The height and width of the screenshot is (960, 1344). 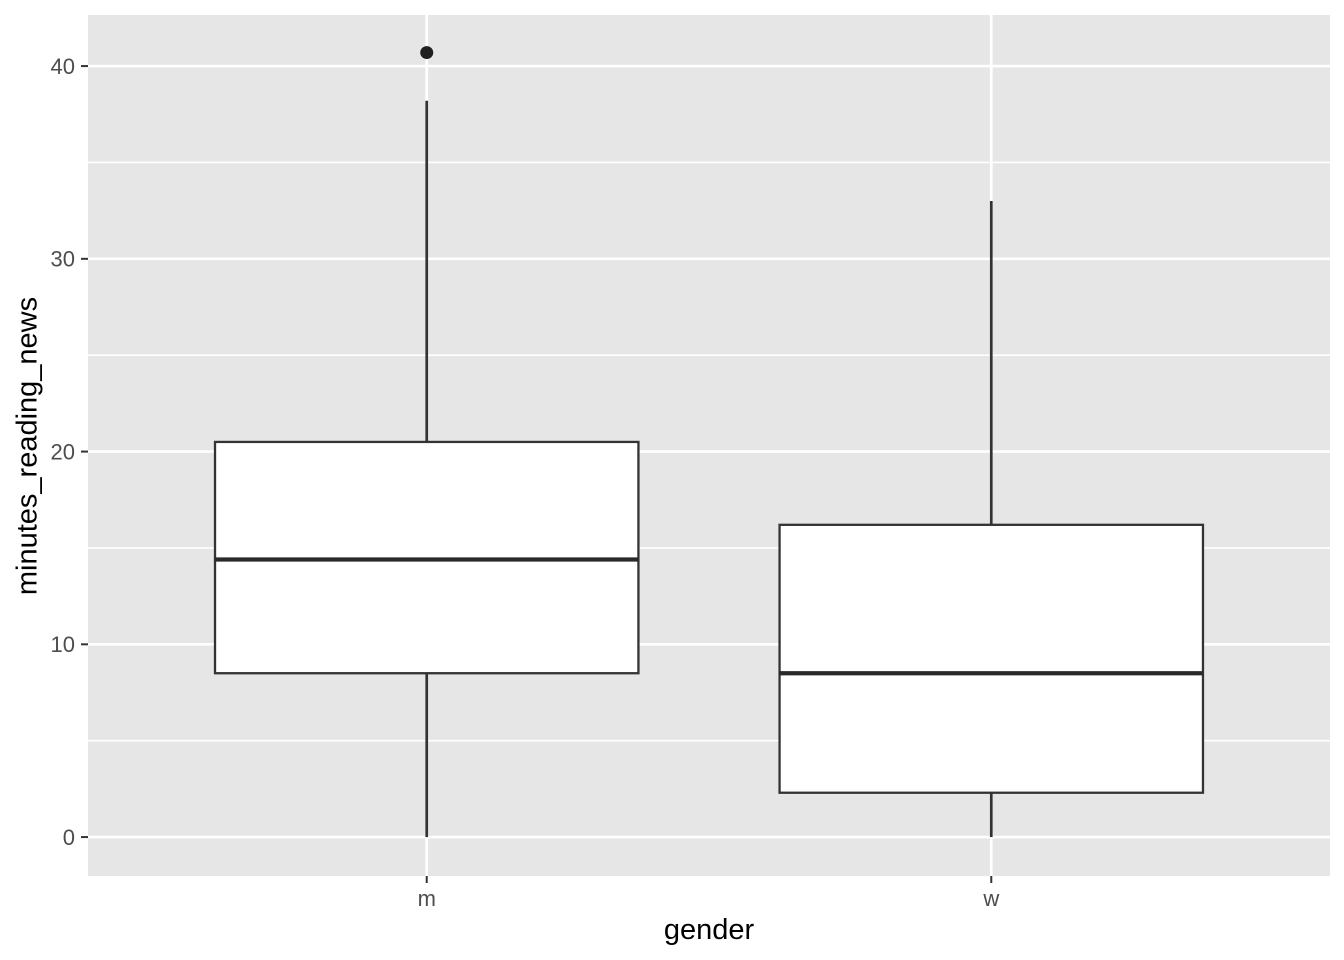 I want to click on y-axis-title: minutes_reading_news, so click(x=27, y=446).